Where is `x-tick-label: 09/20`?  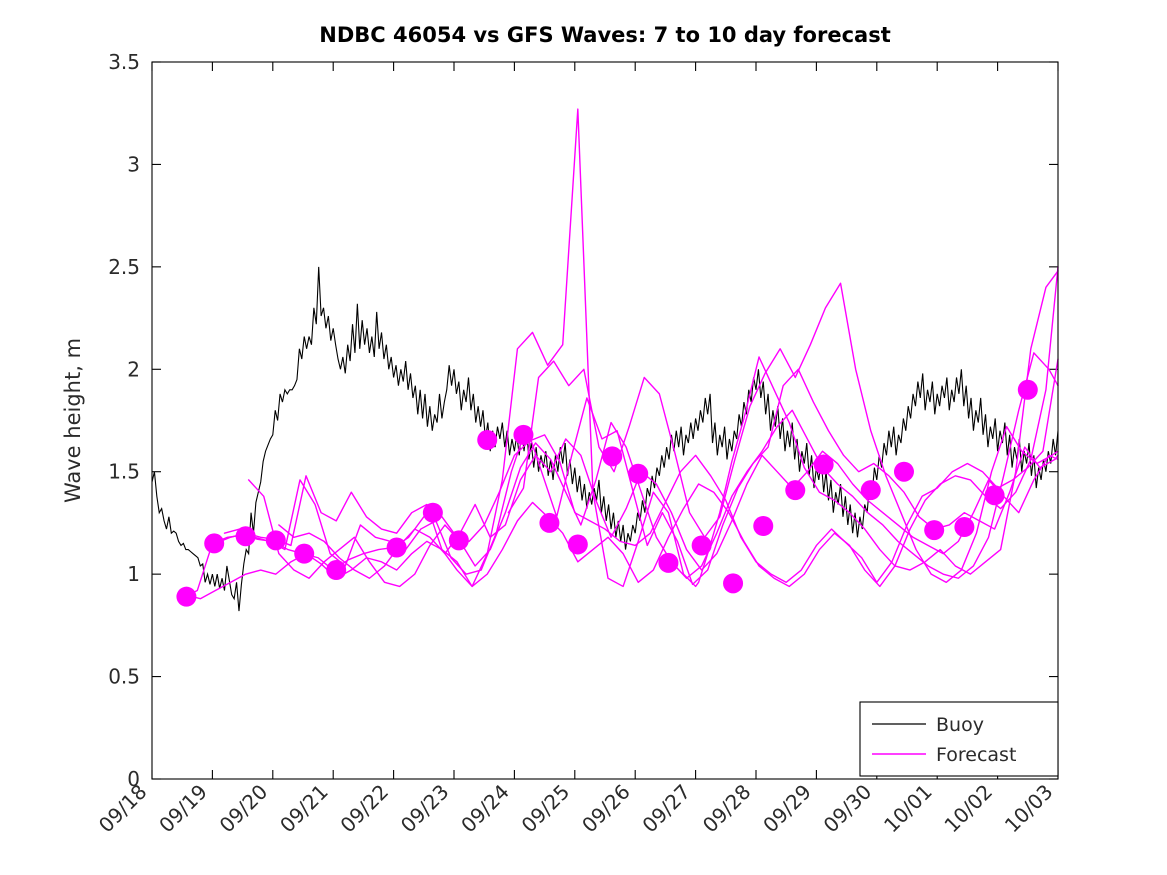 x-tick-label: 09/20 is located at coordinates (244, 809).